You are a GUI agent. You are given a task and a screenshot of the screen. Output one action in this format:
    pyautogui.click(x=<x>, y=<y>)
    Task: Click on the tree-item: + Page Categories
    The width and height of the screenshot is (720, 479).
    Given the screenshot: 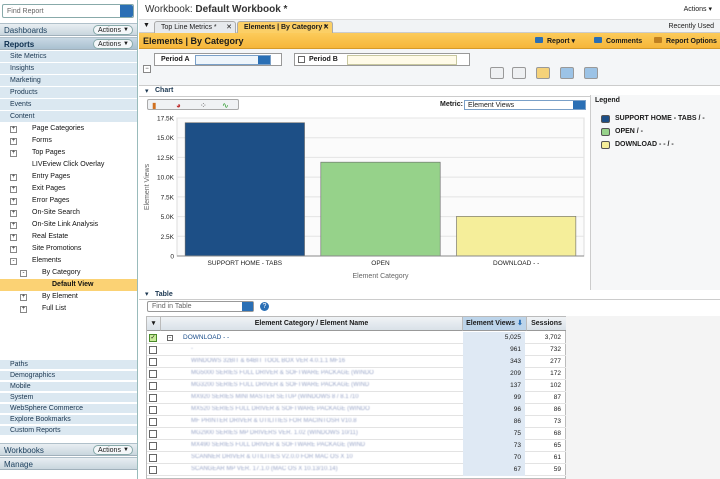 What is the action you would take?
    pyautogui.click(x=68, y=129)
    